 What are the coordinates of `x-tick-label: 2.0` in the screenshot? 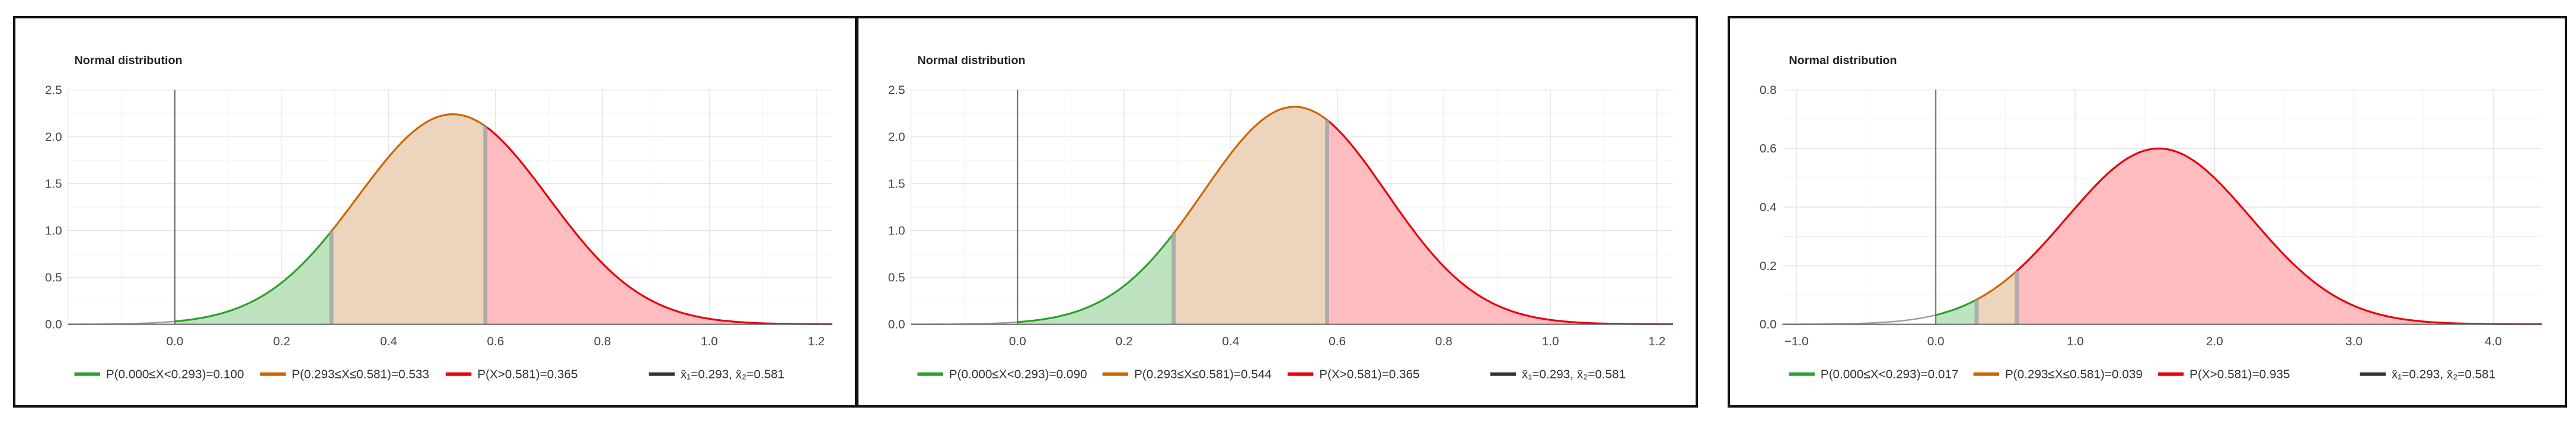 It's located at (2214, 341).